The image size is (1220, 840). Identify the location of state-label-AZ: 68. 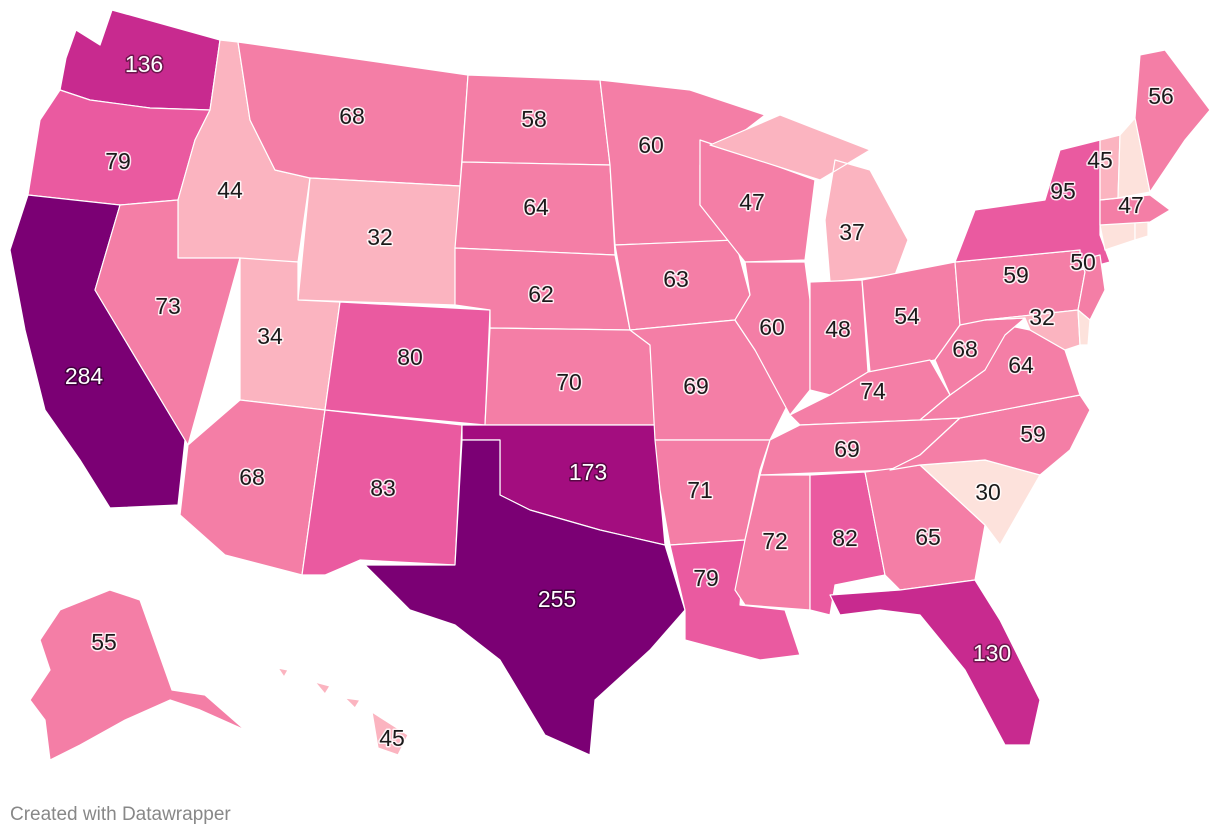
(252, 477).